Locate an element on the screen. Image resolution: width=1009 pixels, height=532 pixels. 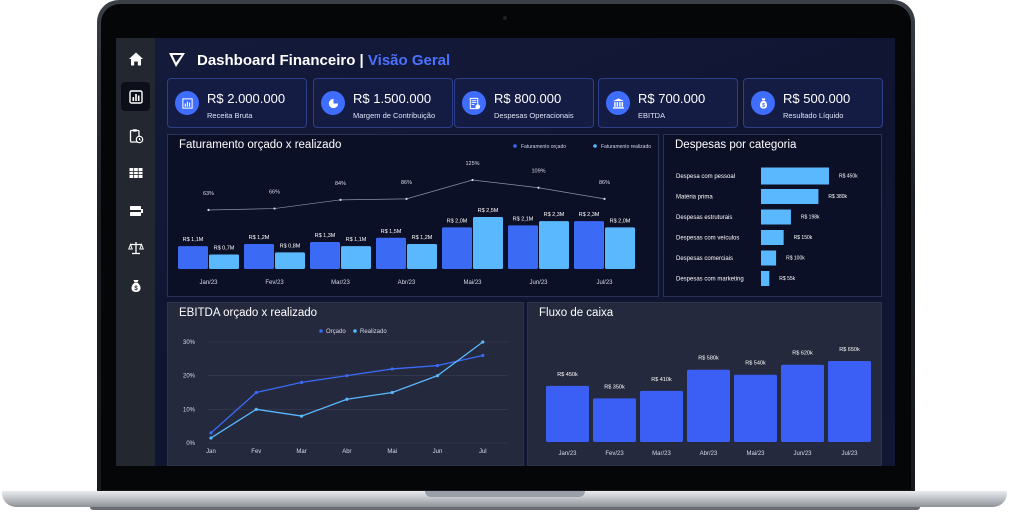
line-label: 84% is located at coordinates (340, 184).